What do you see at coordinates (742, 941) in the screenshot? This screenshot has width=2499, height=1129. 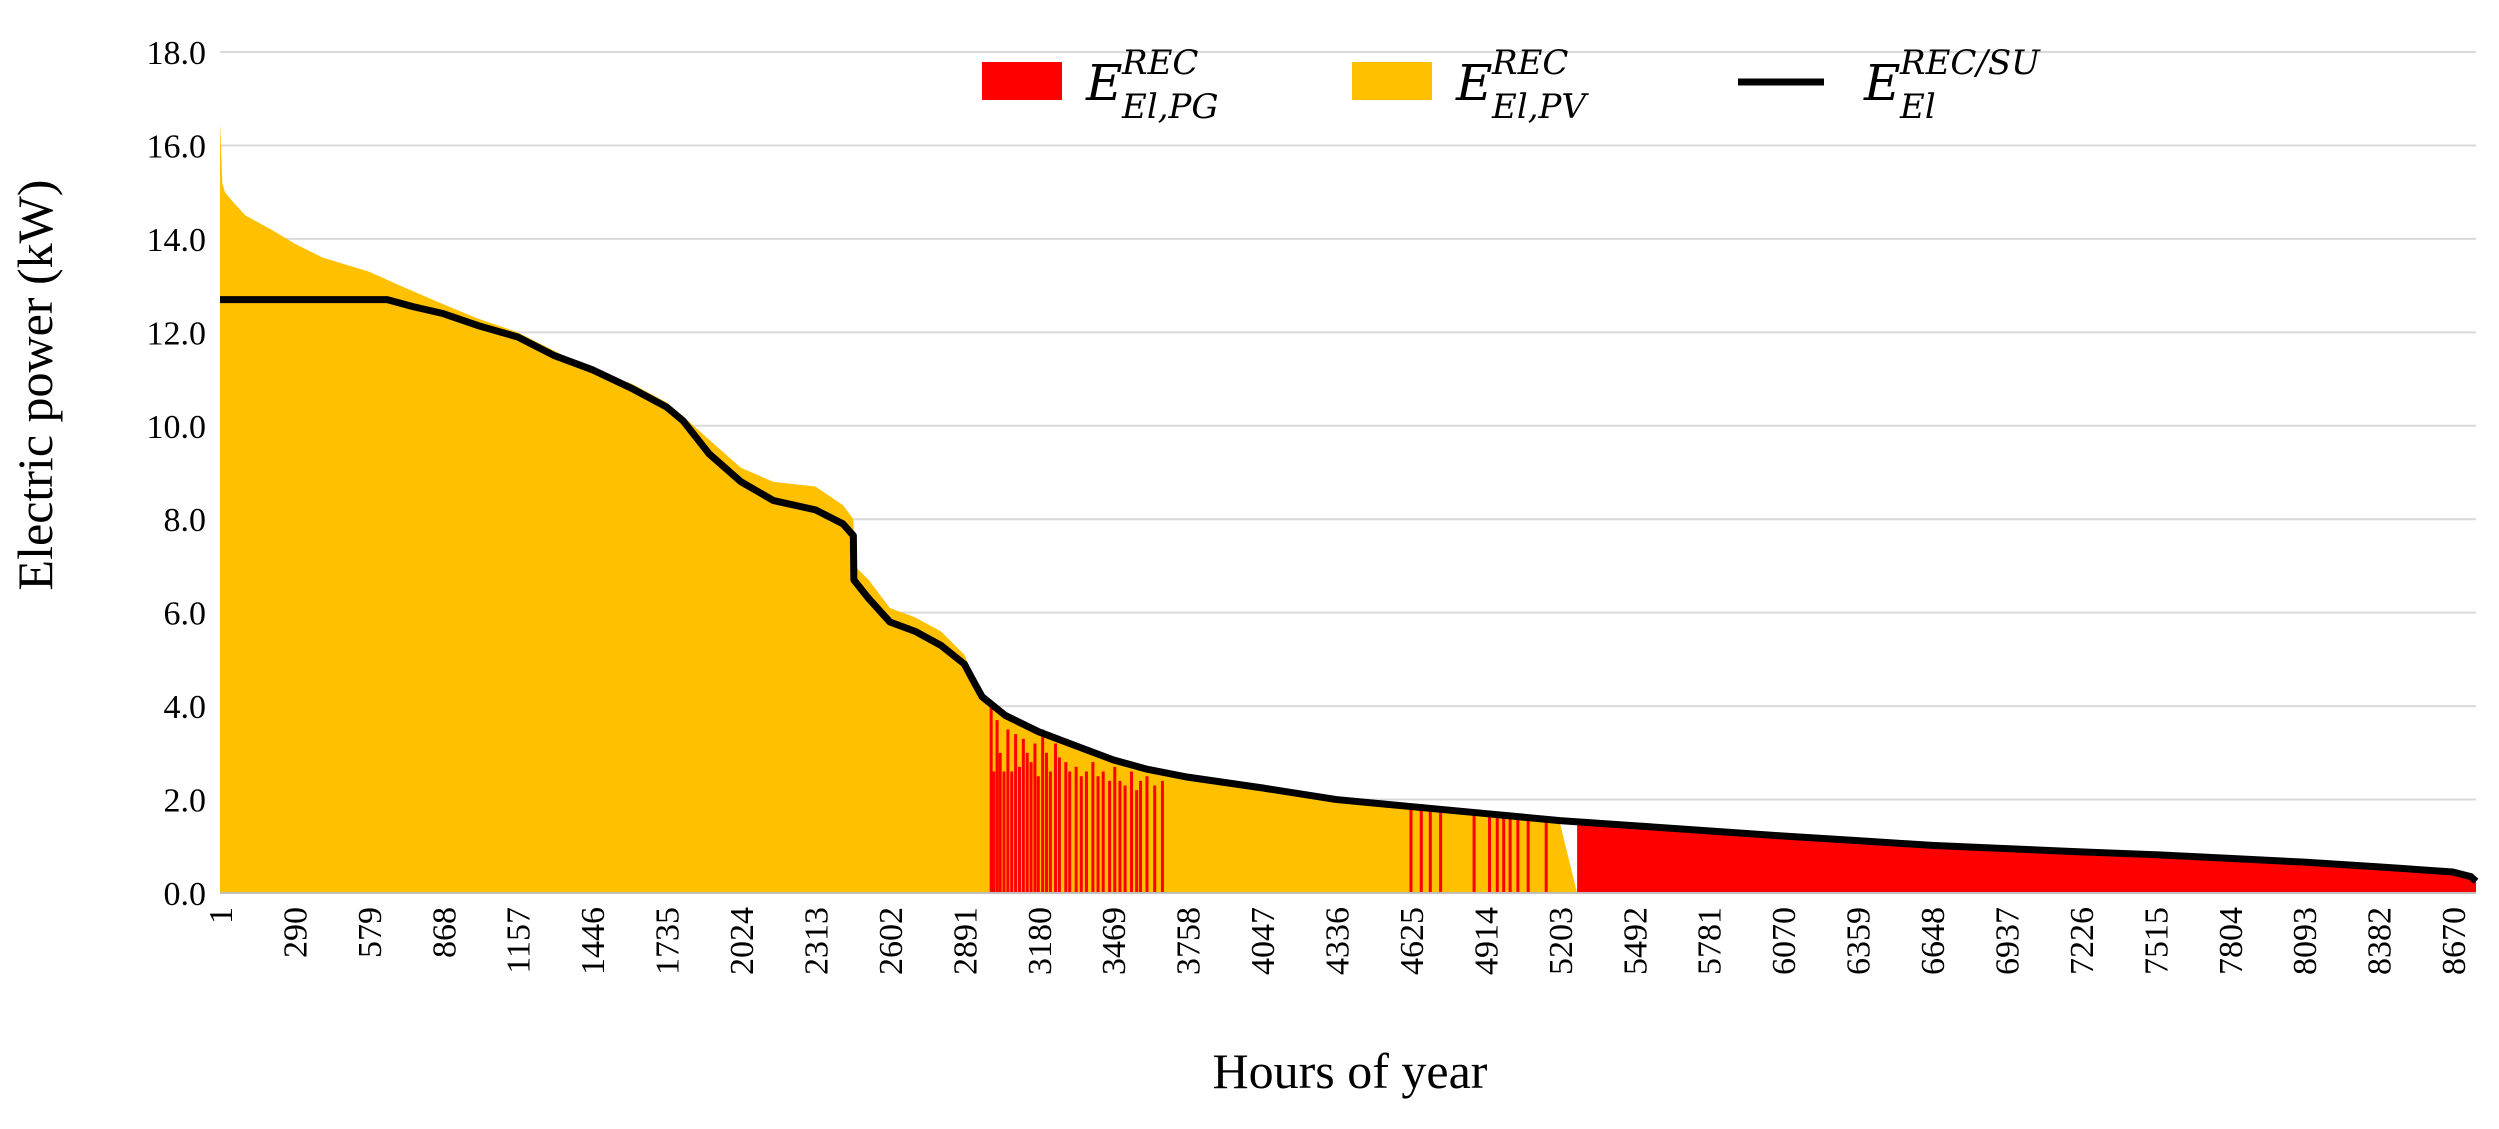 I see `x-tick-label: 2024` at bounding box center [742, 941].